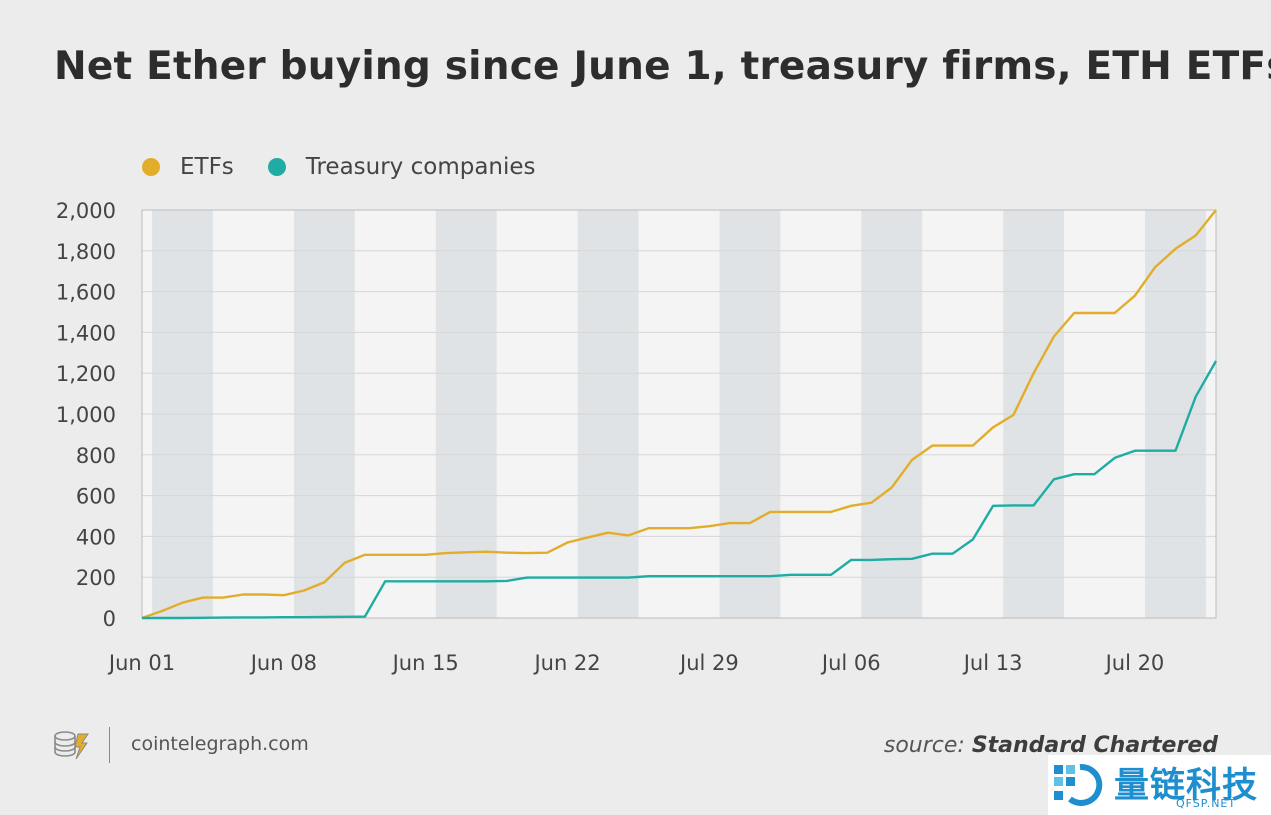  I want to click on source-credit: source: Standard Chartered, so click(1051, 745).